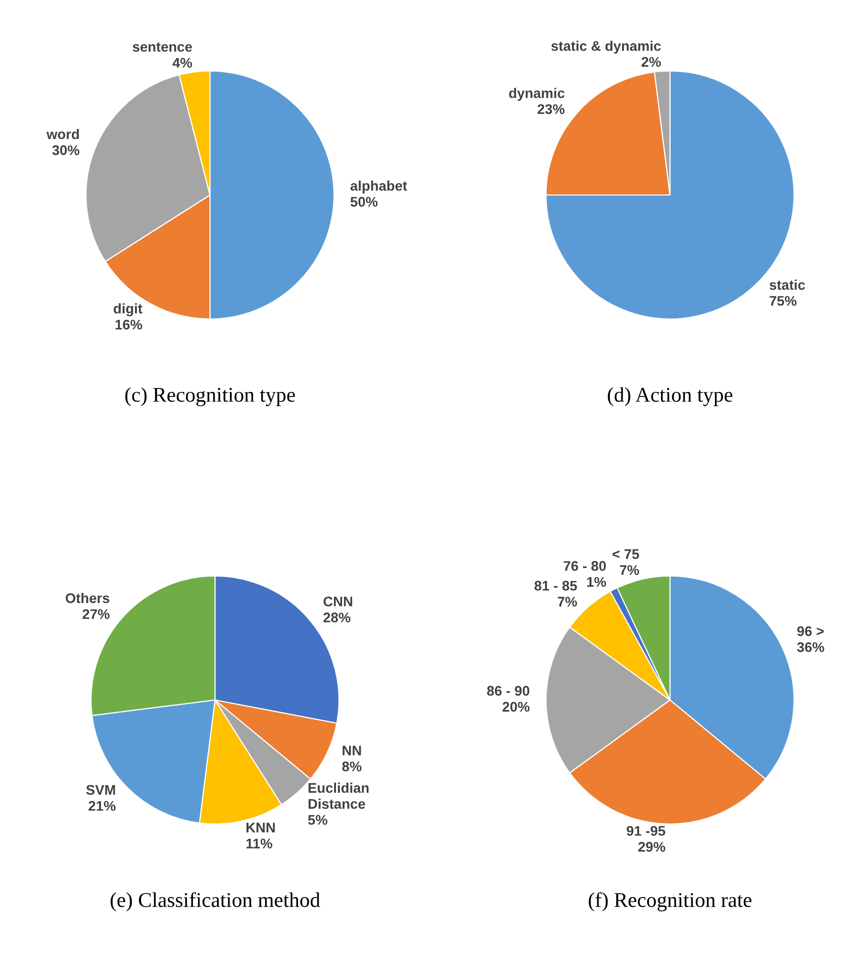 The width and height of the screenshot is (859, 957). I want to click on data-label: 8%, so click(352, 767).